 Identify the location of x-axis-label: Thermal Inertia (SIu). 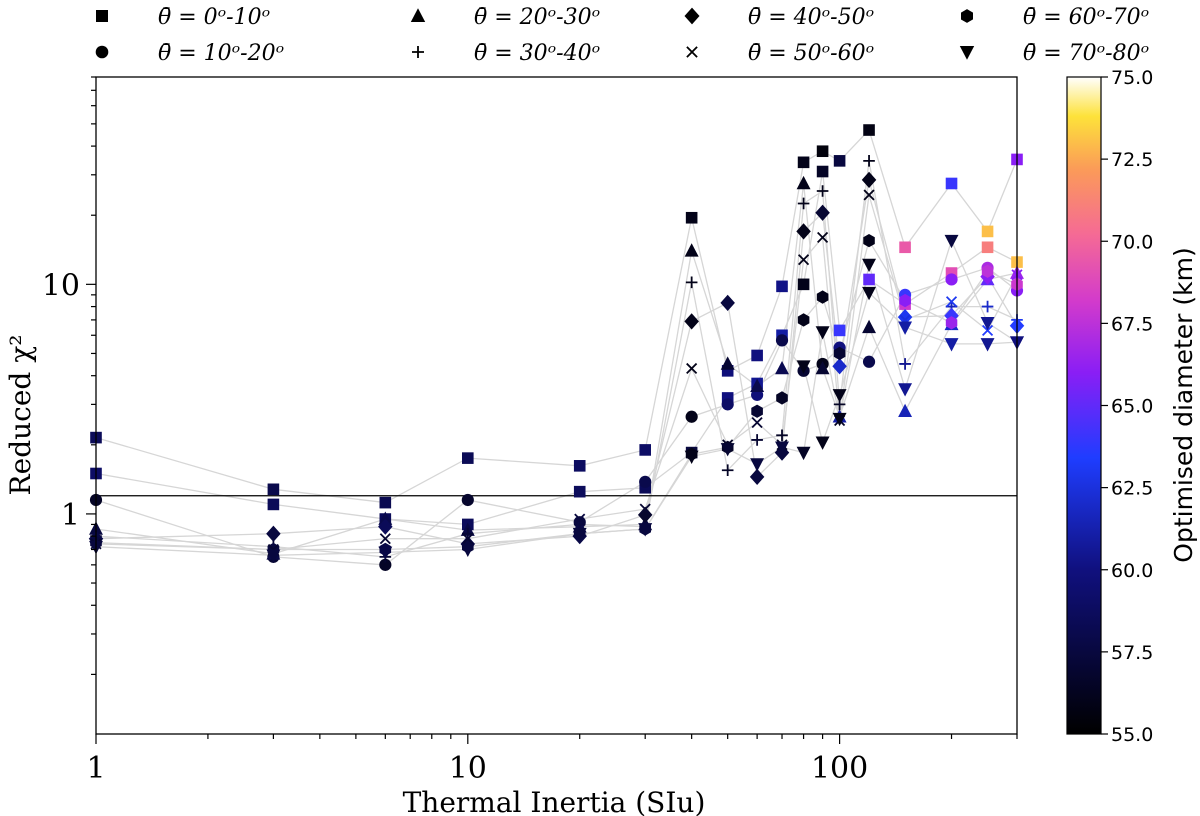
(554, 801).